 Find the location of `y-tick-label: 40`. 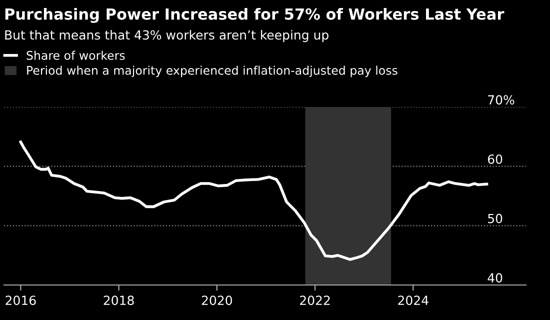

y-tick-label: 40 is located at coordinates (495, 278).